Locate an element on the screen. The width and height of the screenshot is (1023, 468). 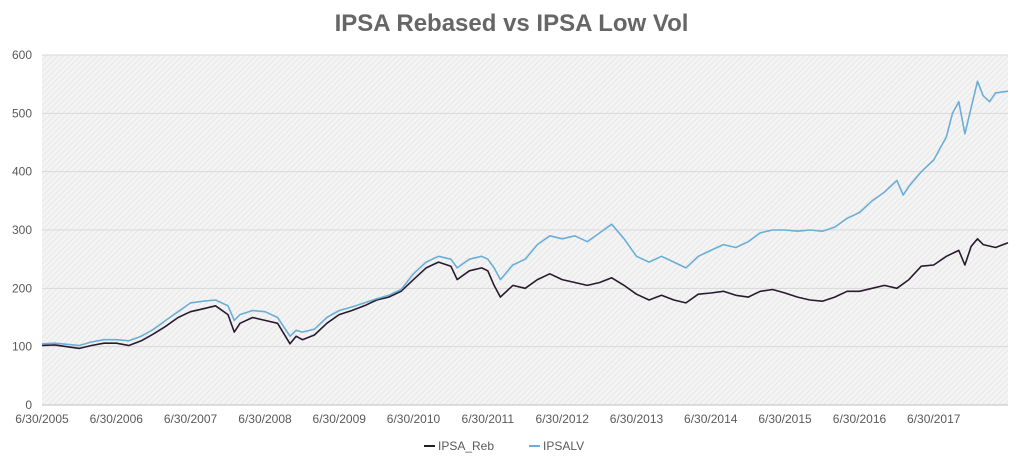
x-tick-label: 6/30/2014 is located at coordinates (711, 419).